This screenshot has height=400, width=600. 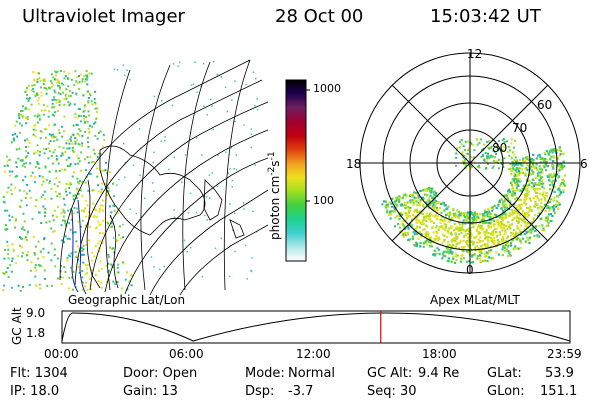 What do you see at coordinates (545, 105) in the screenshot?
I see `mlat-60-label: 60` at bounding box center [545, 105].